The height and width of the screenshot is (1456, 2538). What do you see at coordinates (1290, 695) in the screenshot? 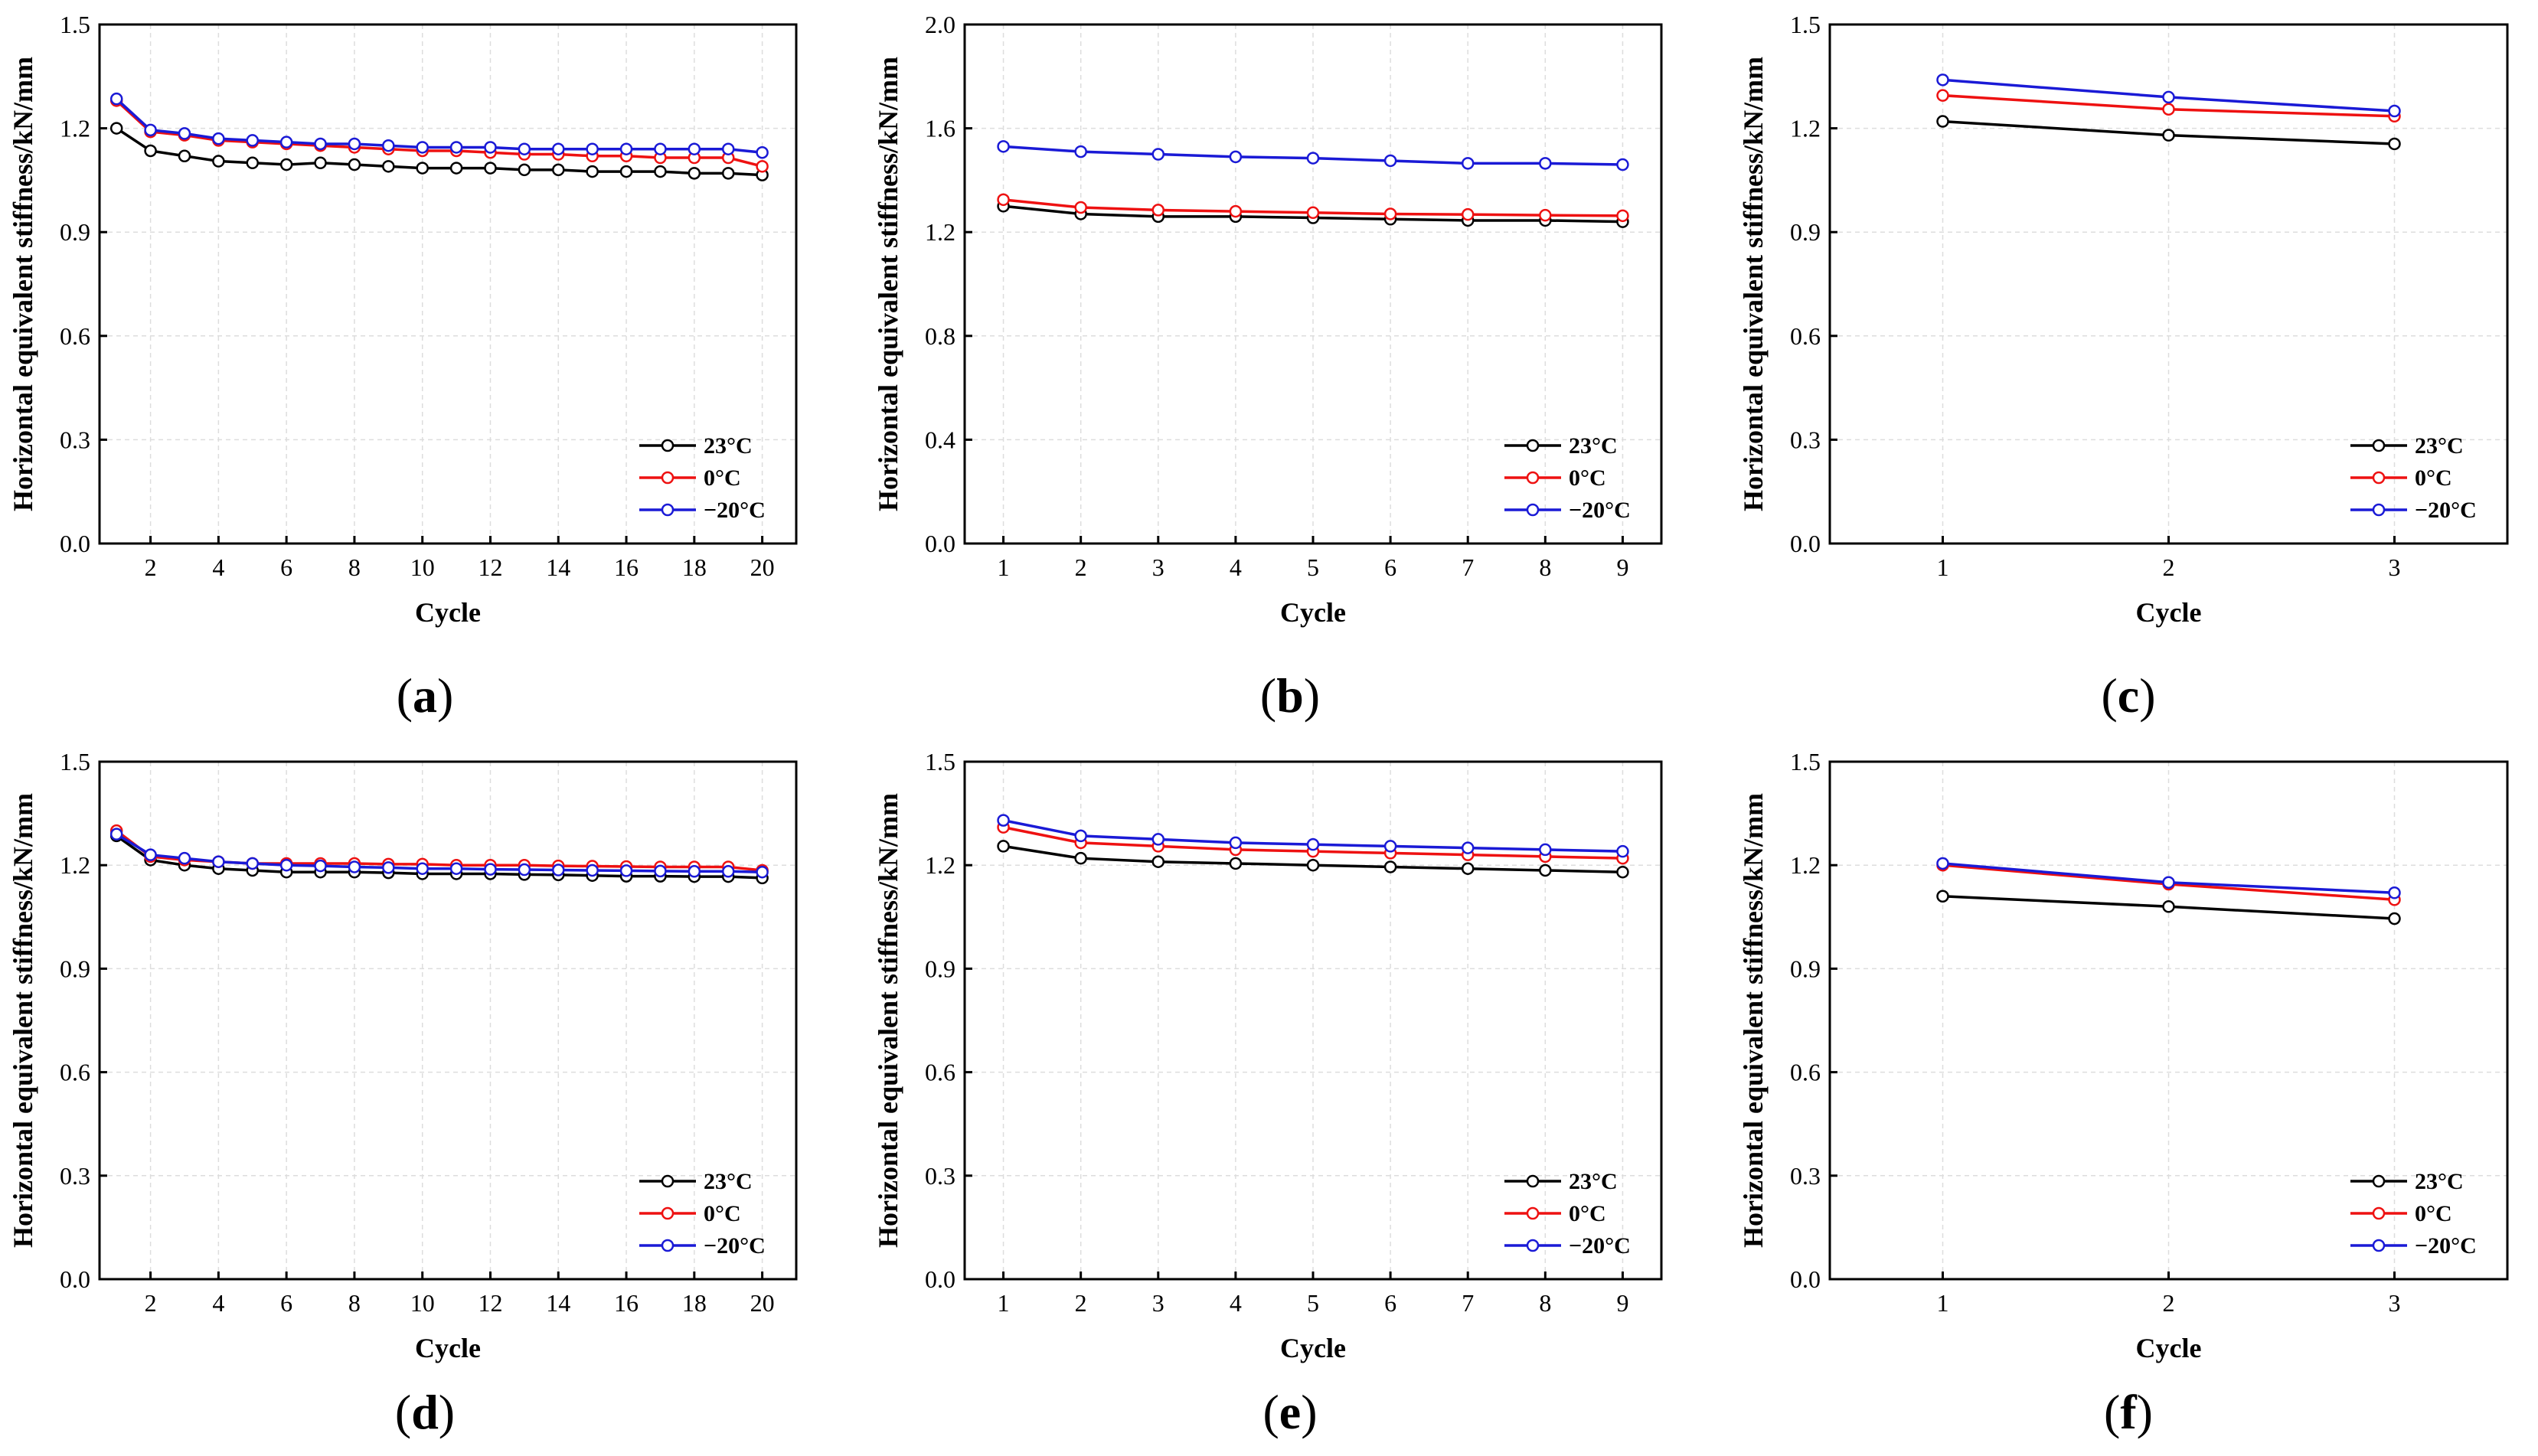
I see `panel-label-b: (b)` at bounding box center [1290, 695].